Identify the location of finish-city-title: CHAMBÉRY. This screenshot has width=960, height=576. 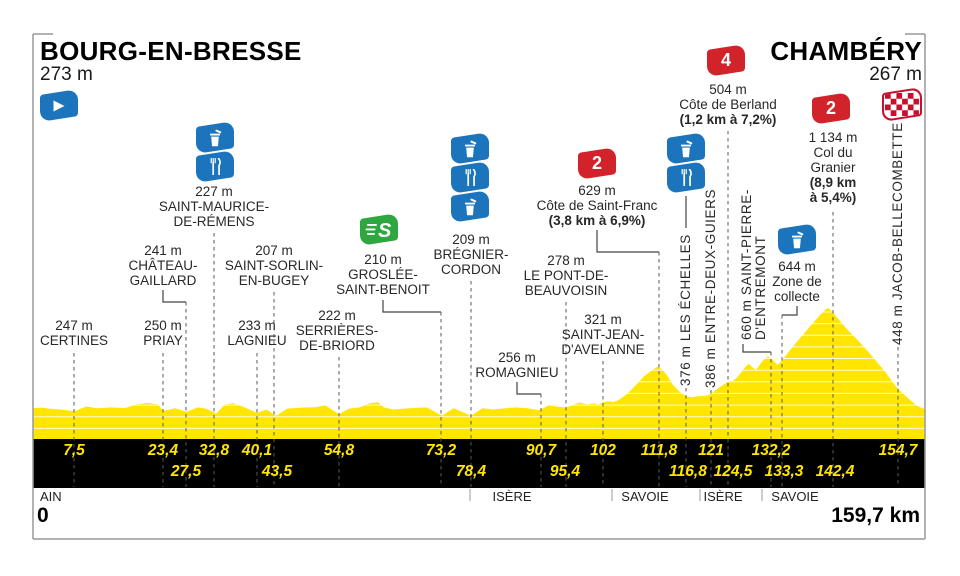
(846, 51).